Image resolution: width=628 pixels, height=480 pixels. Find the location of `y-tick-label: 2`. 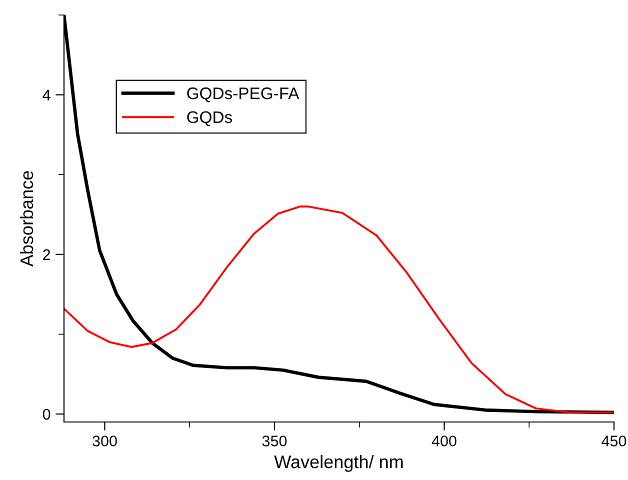

y-tick-label: 2 is located at coordinates (46, 254).